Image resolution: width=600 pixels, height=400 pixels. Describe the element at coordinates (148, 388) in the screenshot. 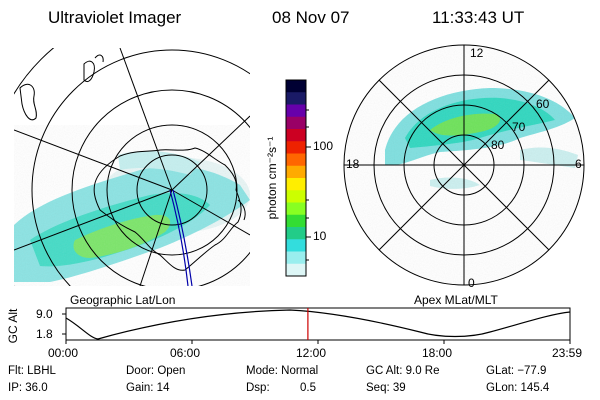

I see `info-gain: Gain: 14` at that location.